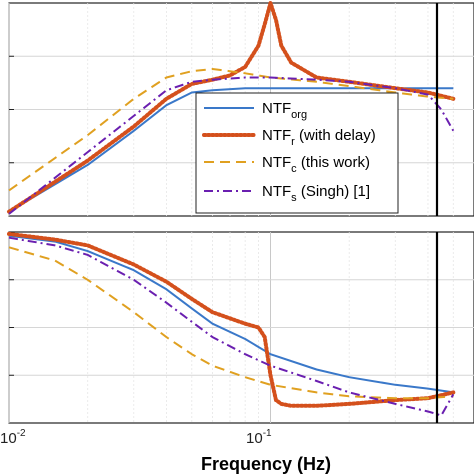 The width and height of the screenshot is (474, 474). What do you see at coordinates (267, 433) in the screenshot?
I see `x-tick-1e-1-exponent: -1` at bounding box center [267, 433].